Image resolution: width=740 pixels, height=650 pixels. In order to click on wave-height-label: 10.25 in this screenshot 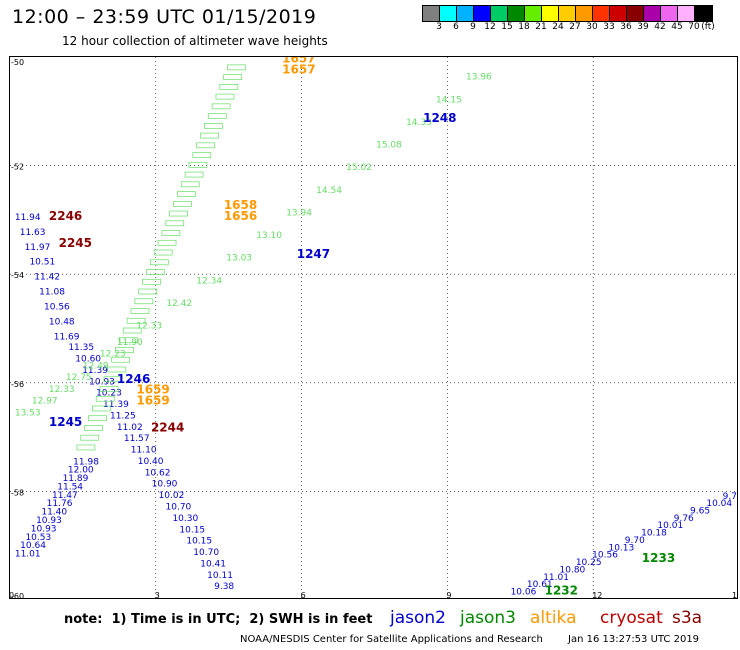, I will do `click(589, 563)`.